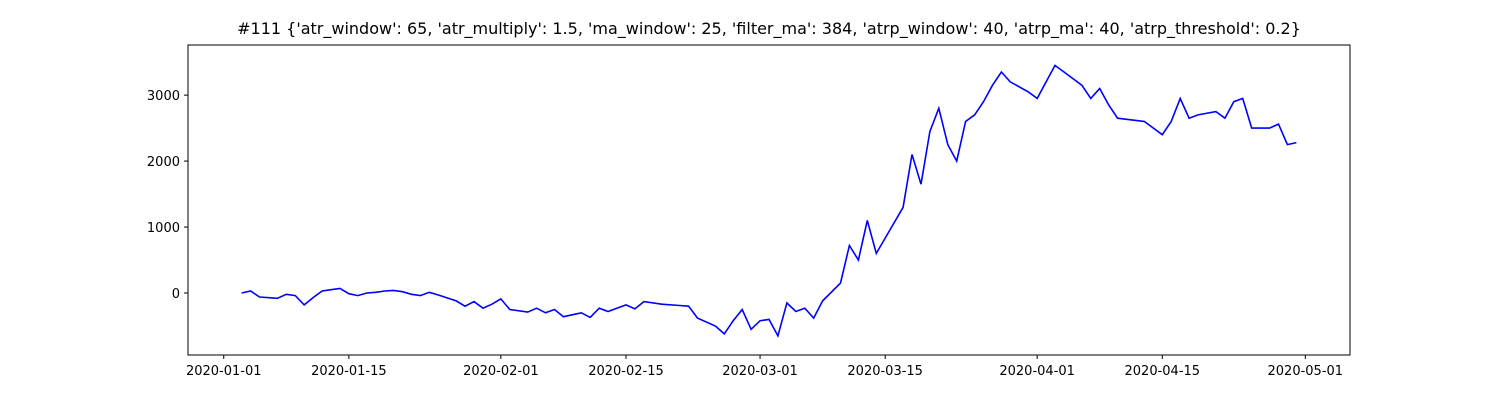  I want to click on y-tick-label: 2000, so click(163, 162).